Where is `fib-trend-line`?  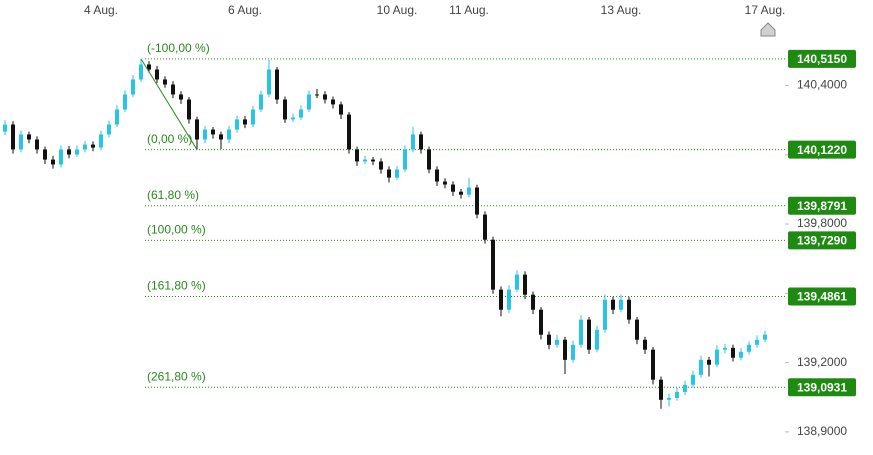 fib-trend-line is located at coordinates (169, 104).